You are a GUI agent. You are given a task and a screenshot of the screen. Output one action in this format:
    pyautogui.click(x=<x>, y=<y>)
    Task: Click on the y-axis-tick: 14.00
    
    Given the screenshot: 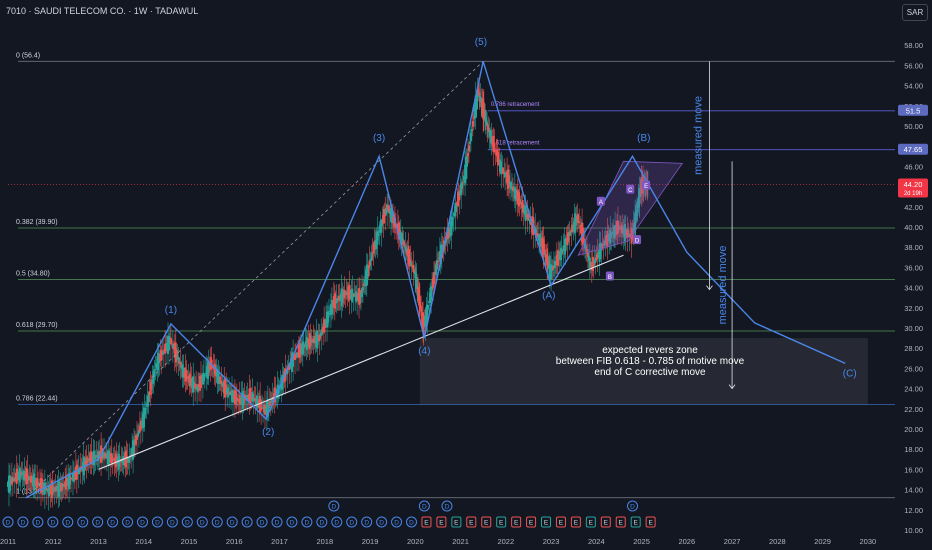 What is the action you would take?
    pyautogui.click(x=913, y=490)
    